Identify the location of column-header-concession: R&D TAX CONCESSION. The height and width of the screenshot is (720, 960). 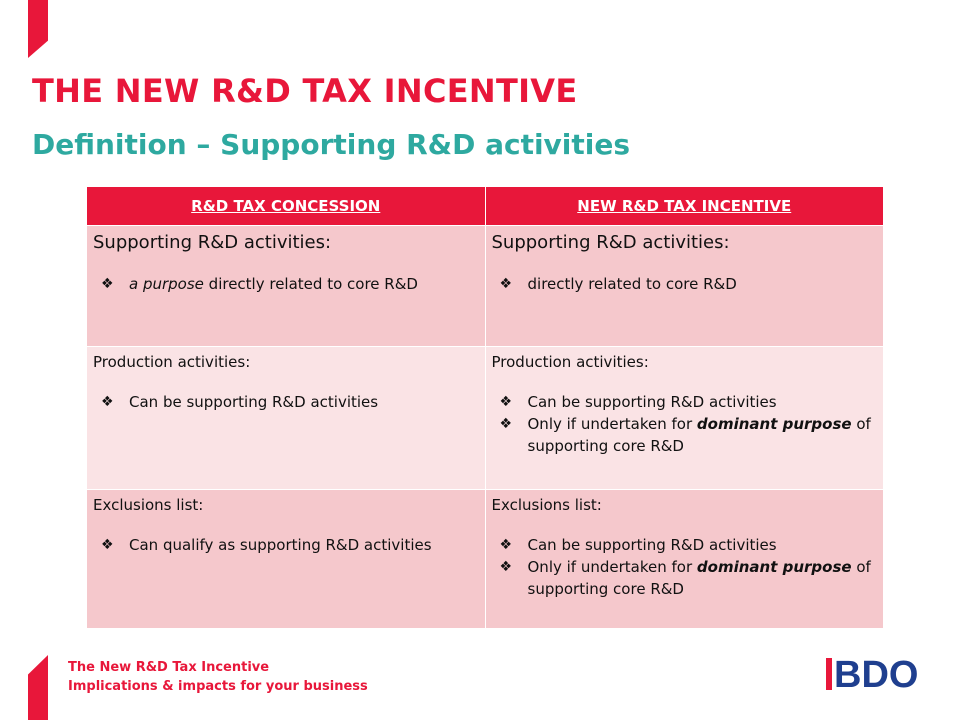
(286, 206).